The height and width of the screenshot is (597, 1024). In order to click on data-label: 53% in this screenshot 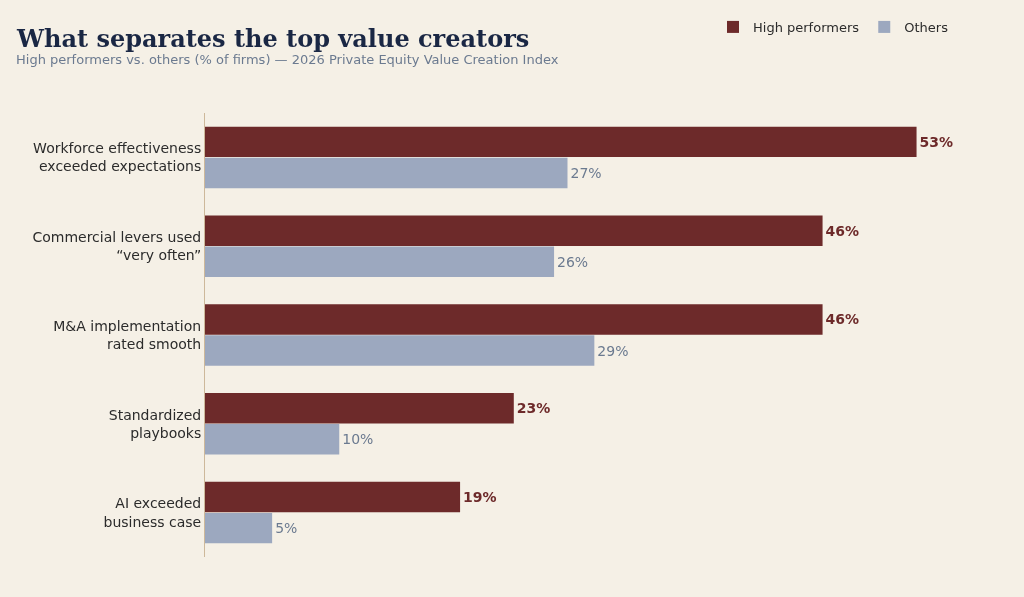, I will do `click(936, 141)`.